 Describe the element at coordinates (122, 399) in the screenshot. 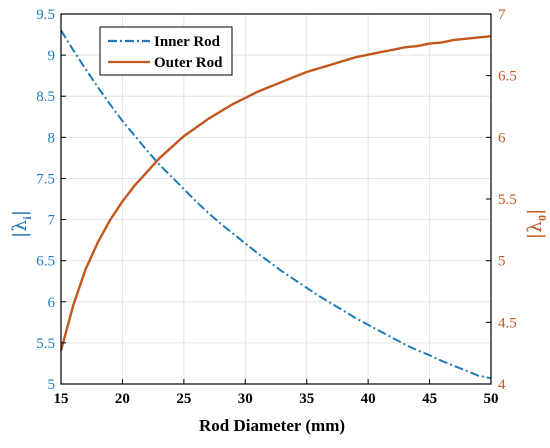

I see `x-tick-label: 20` at that location.